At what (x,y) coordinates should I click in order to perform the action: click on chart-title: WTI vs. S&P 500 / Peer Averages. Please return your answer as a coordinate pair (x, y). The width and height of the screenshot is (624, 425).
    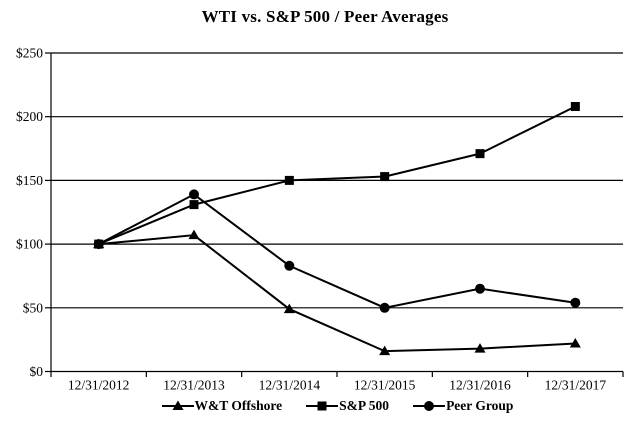
    Looking at the image, I should click on (325, 16).